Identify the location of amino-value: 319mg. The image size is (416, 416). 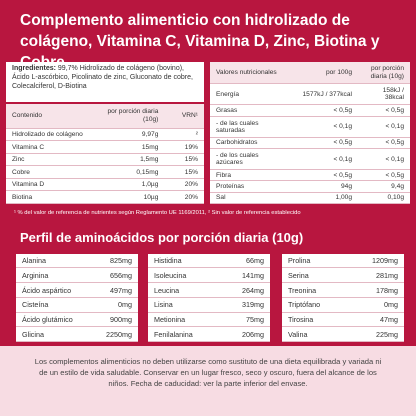
(245, 305).